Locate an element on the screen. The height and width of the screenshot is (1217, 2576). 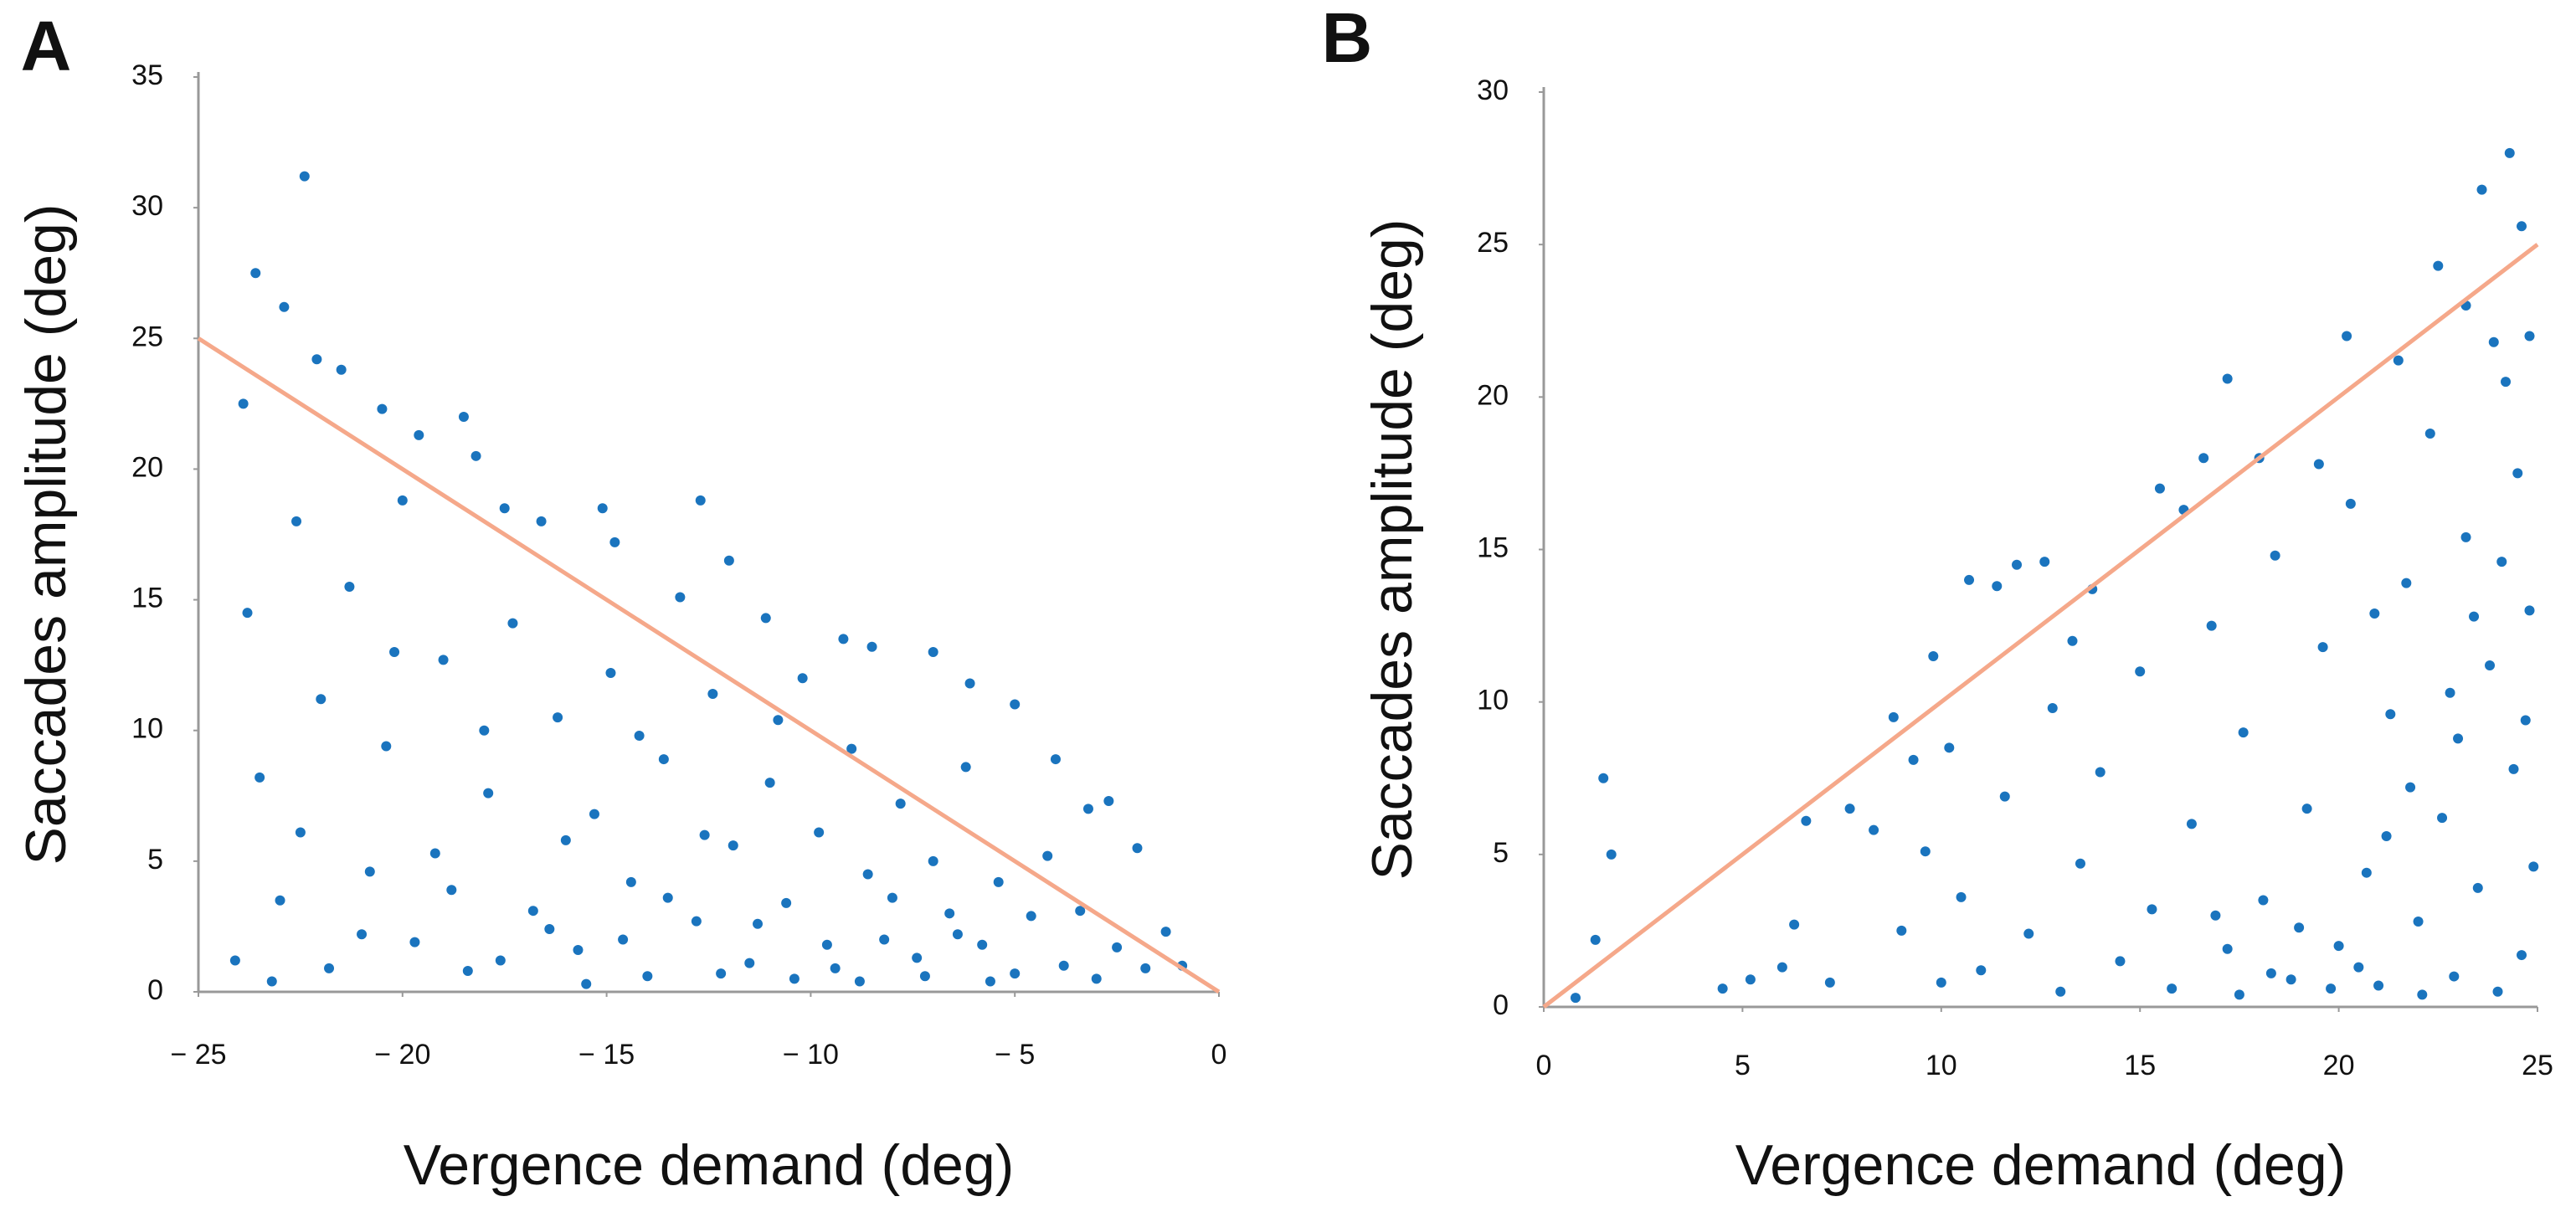
panel-label: A is located at coordinates (46, 46).